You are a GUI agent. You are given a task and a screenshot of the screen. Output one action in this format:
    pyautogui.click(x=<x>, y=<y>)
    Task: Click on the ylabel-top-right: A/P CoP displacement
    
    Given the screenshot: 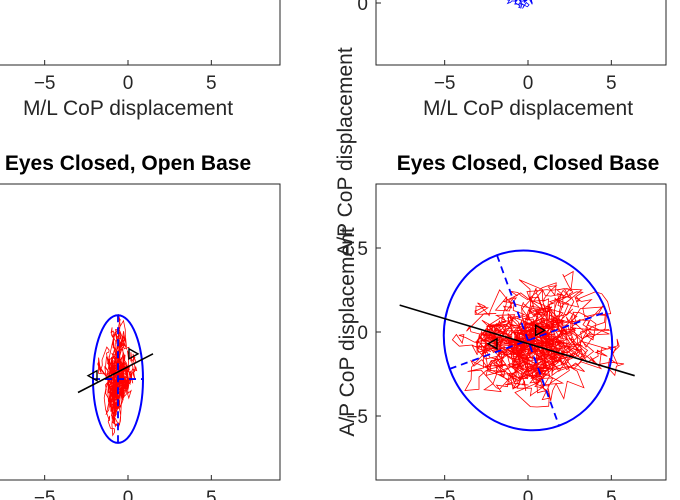 What is the action you would take?
    pyautogui.click(x=345, y=152)
    